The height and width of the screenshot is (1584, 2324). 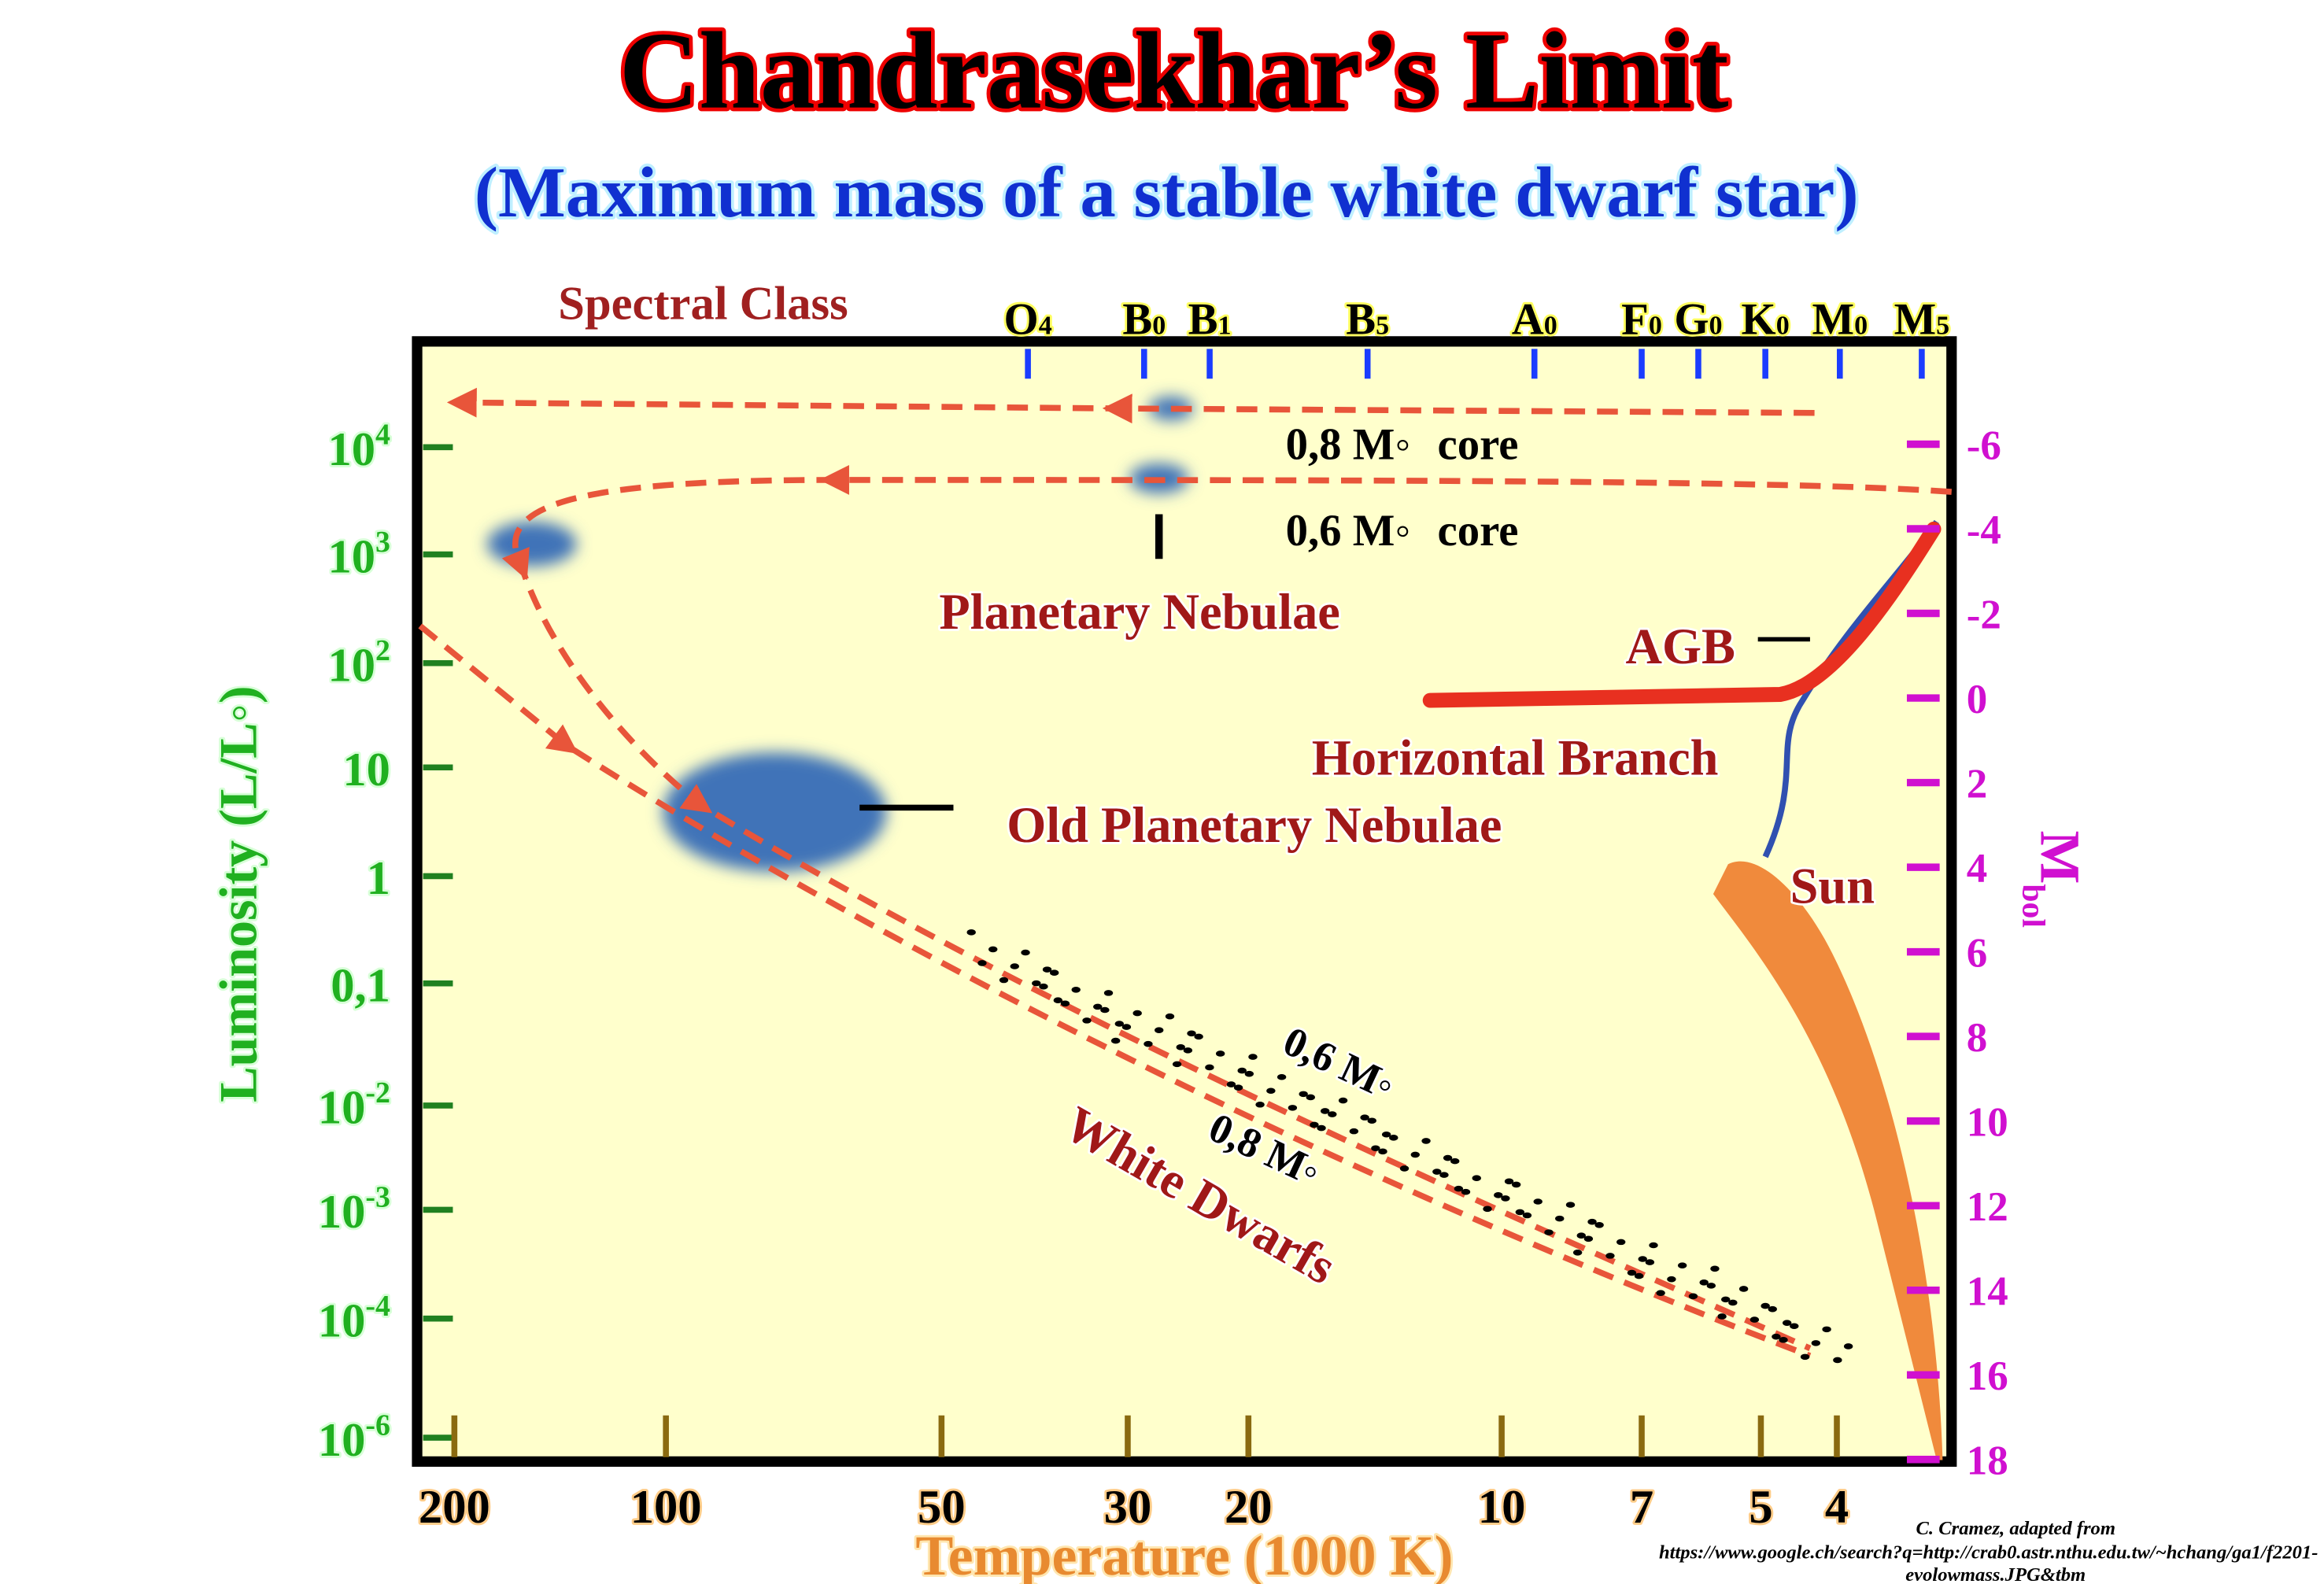 I want to click on temperature-tick-label: 7, so click(x=1641, y=1507).